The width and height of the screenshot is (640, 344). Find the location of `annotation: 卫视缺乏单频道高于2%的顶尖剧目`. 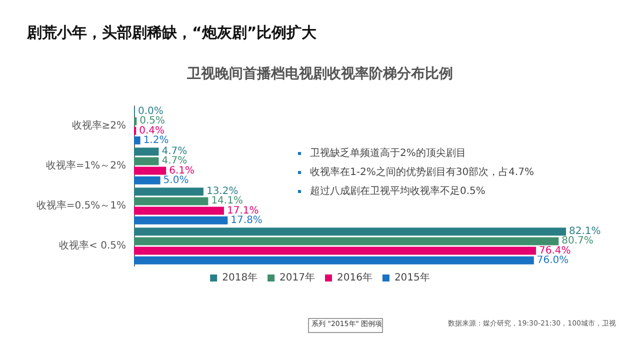

annotation: 卫视缺乏单频道高于2%的顶尖剧目 is located at coordinates (388, 153).